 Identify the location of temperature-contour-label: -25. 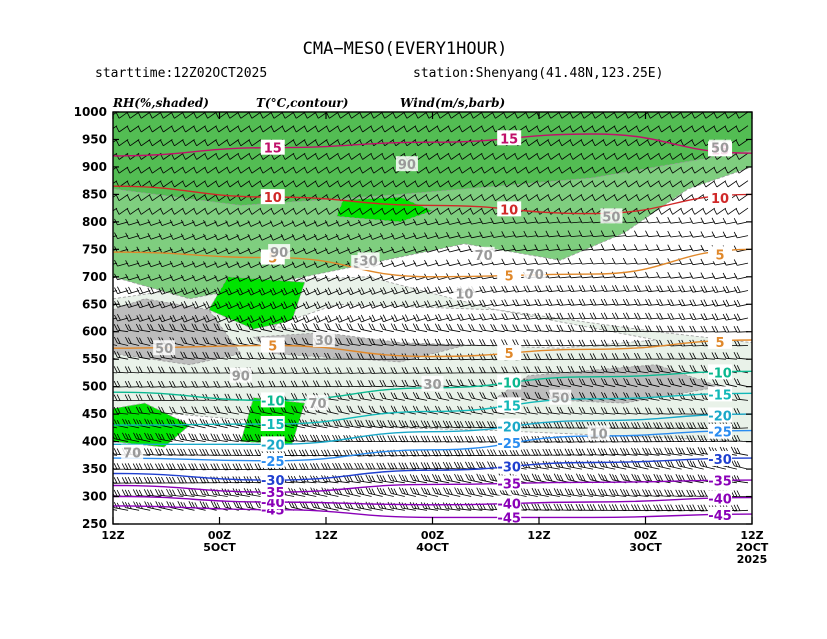
(720, 433).